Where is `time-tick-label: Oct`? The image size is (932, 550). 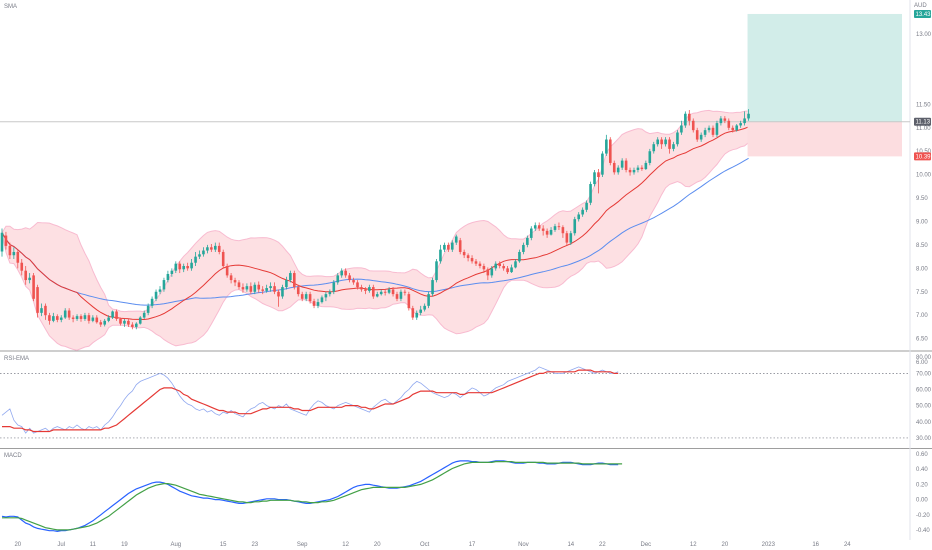
time-tick-label: Oct is located at coordinates (425, 545).